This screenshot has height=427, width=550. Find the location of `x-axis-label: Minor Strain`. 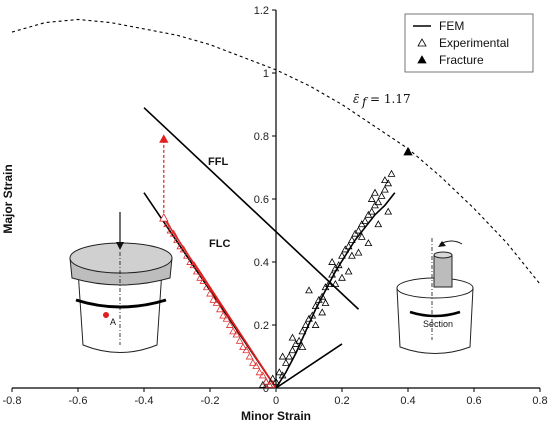

x-axis-label: Minor Strain is located at coordinates (276, 416).